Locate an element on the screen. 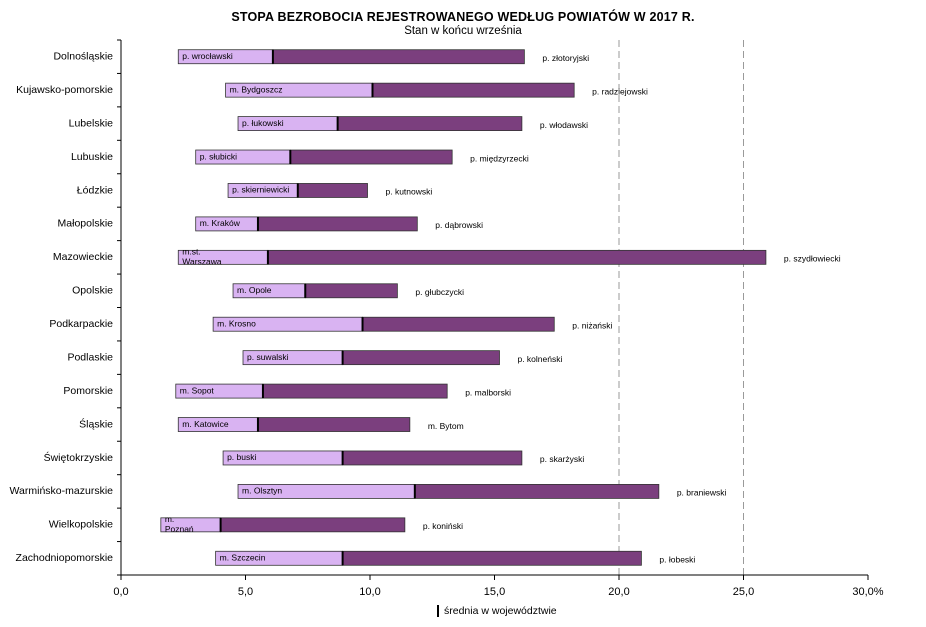  max-powiat-label: m. Bytom is located at coordinates (446, 426).